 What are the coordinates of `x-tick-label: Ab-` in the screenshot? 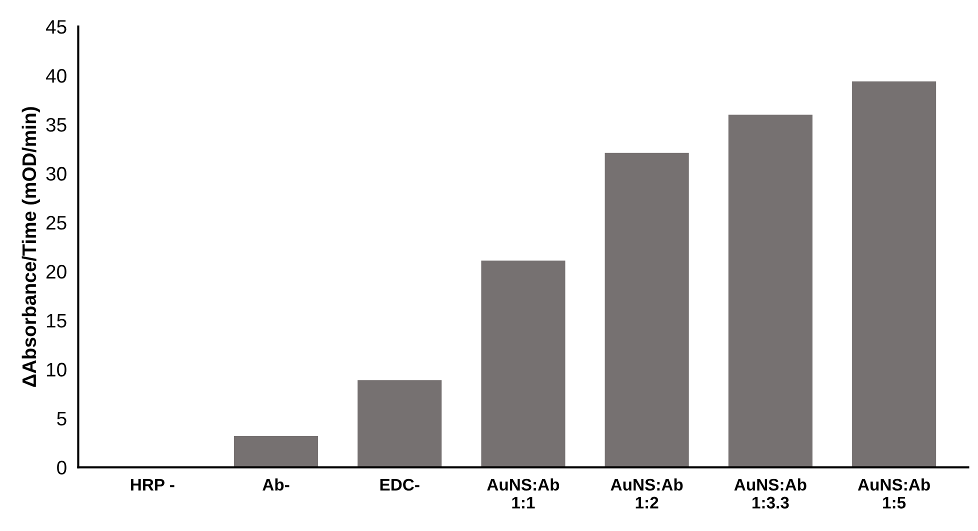 It's located at (276, 484).